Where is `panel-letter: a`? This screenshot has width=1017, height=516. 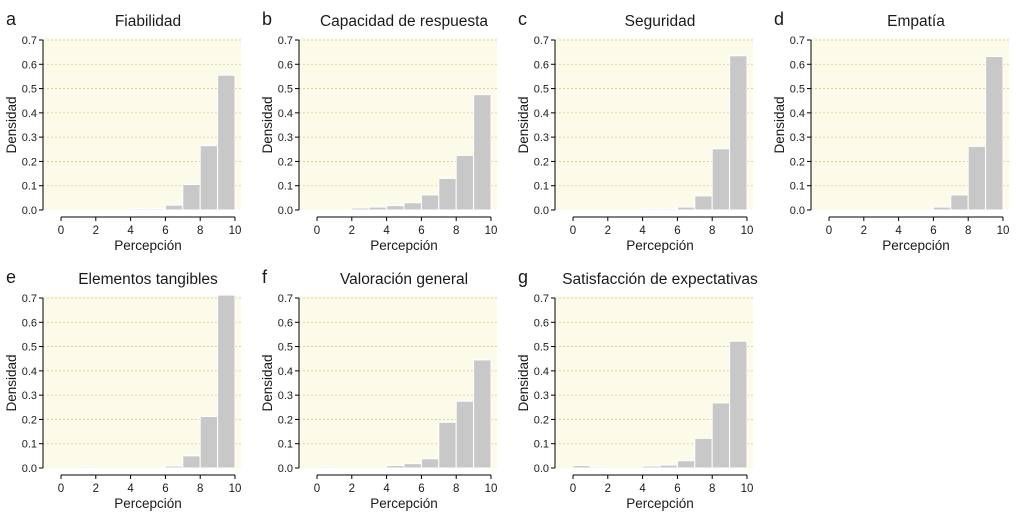 panel-letter: a is located at coordinates (11, 19).